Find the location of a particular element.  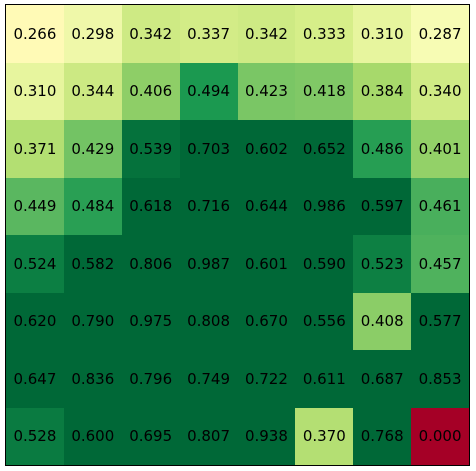

heatmap-cell-r1-c1: 0.266 is located at coordinates (35, 34).